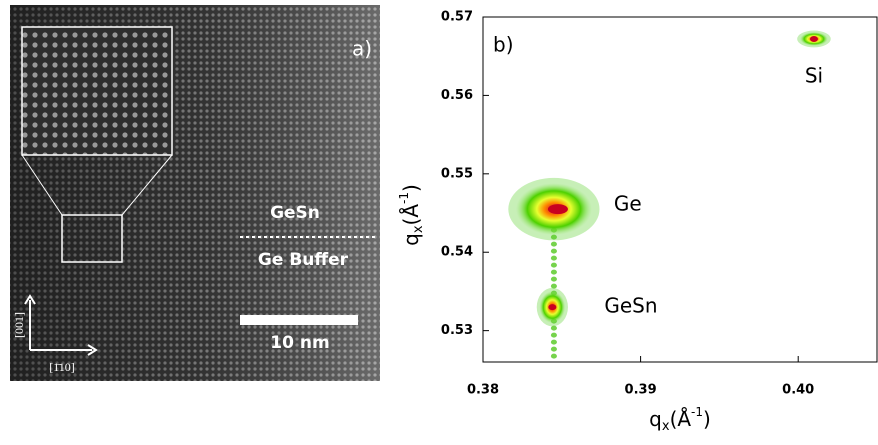  Describe the element at coordinates (483, 390) in the screenshot. I see `x-tick-label: 0.38` at that location.